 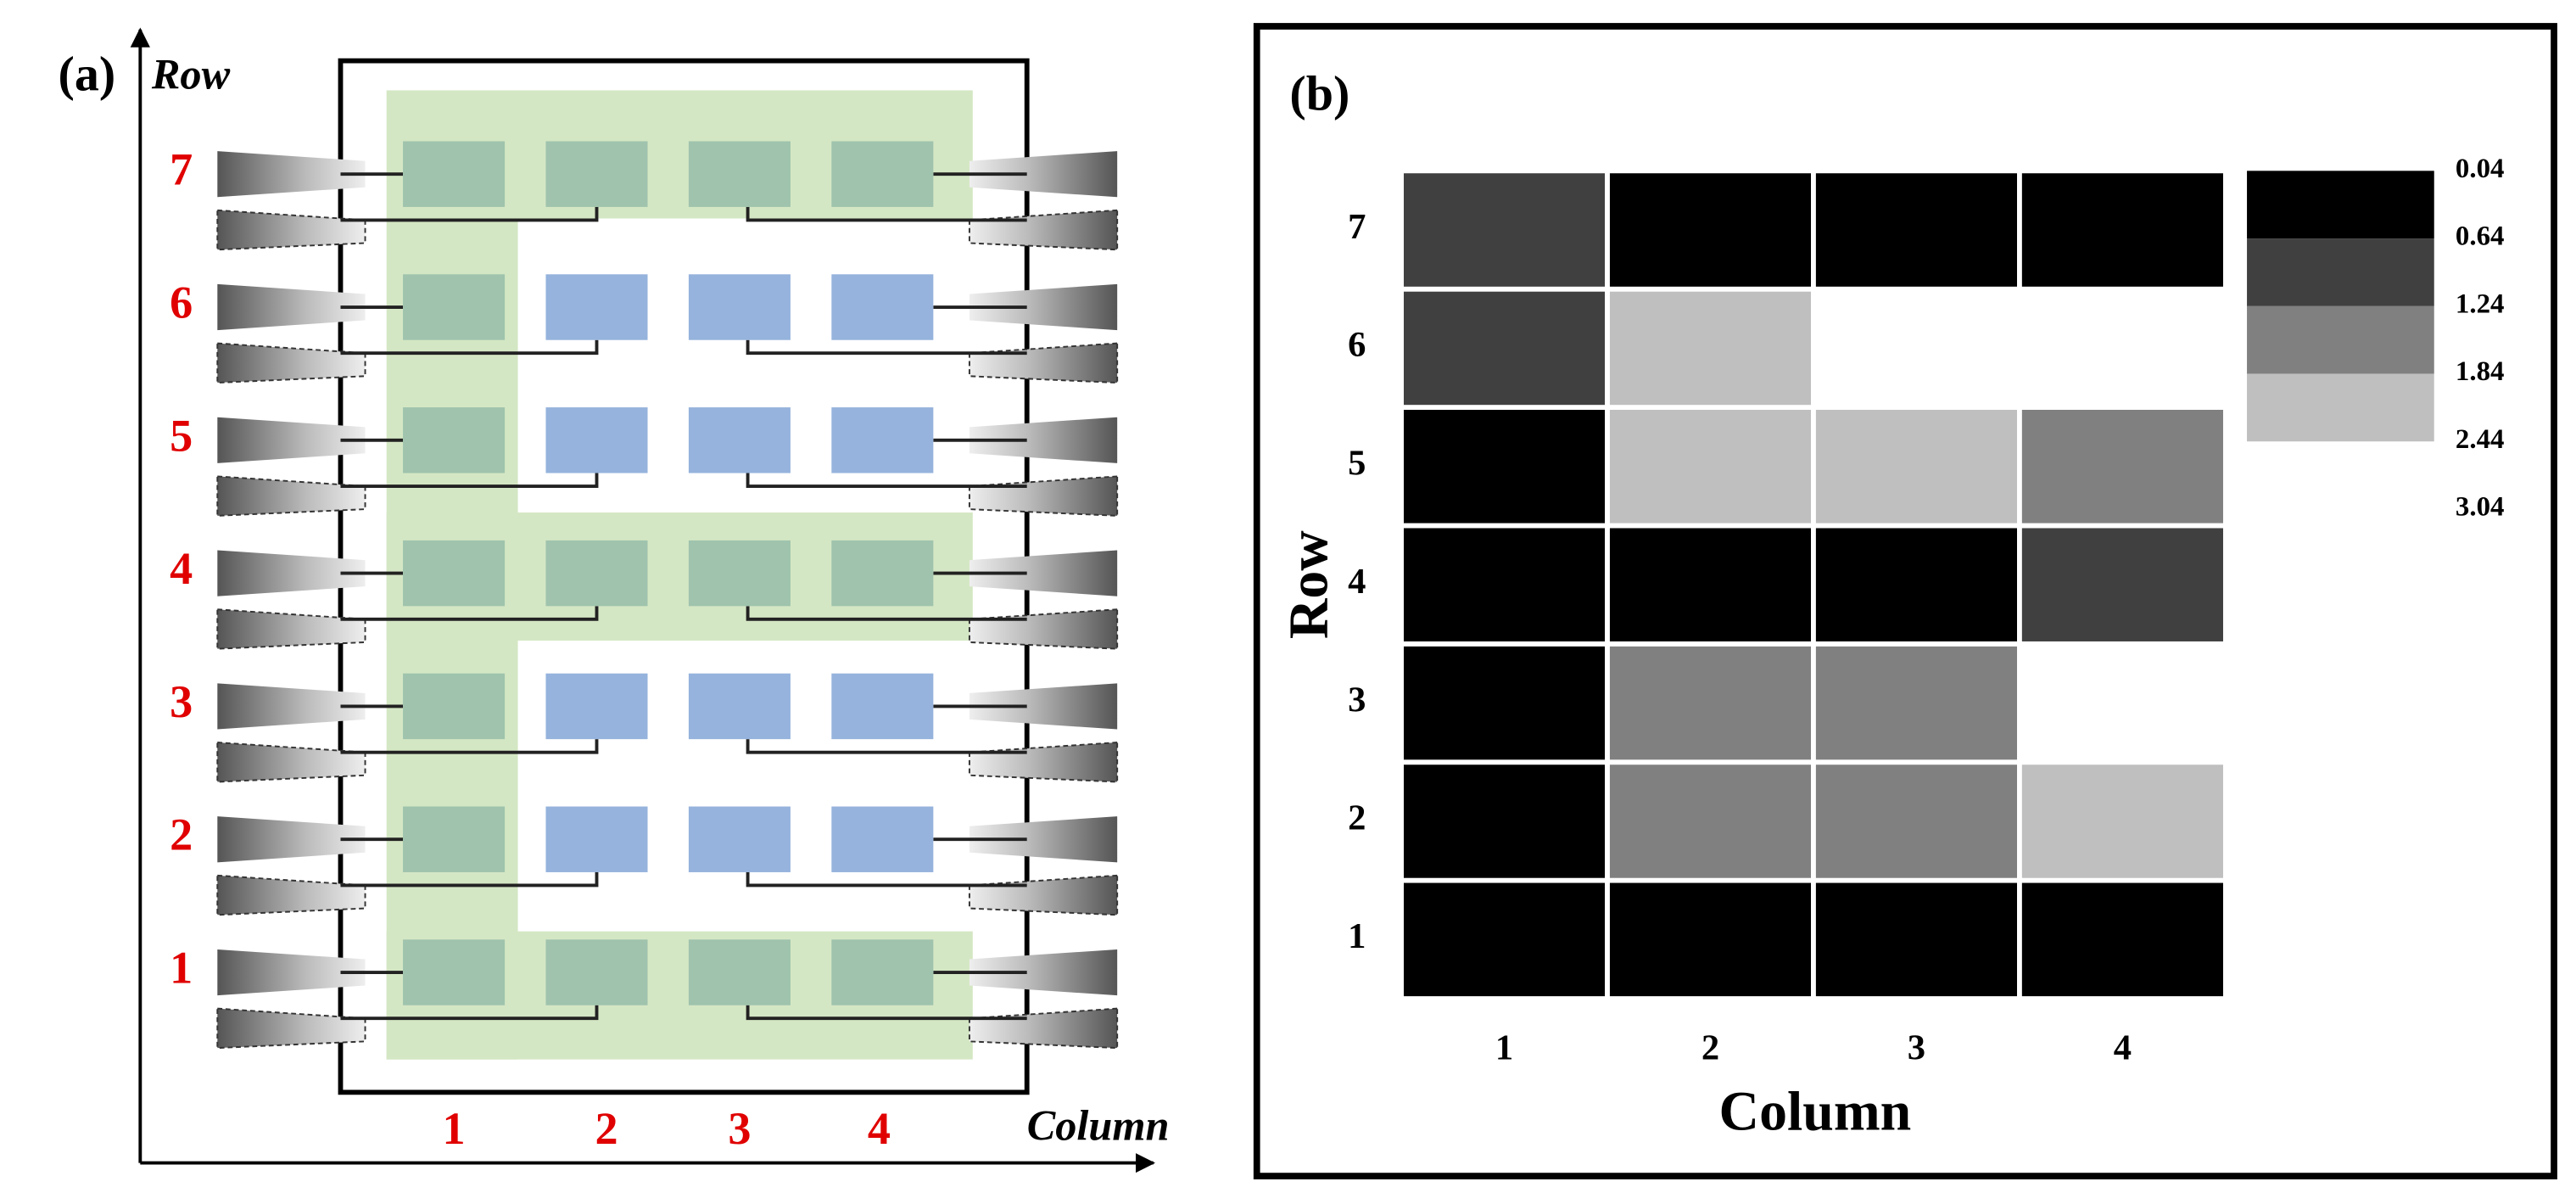 I want to click on x-axis-label: Column, so click(x=1815, y=1112).